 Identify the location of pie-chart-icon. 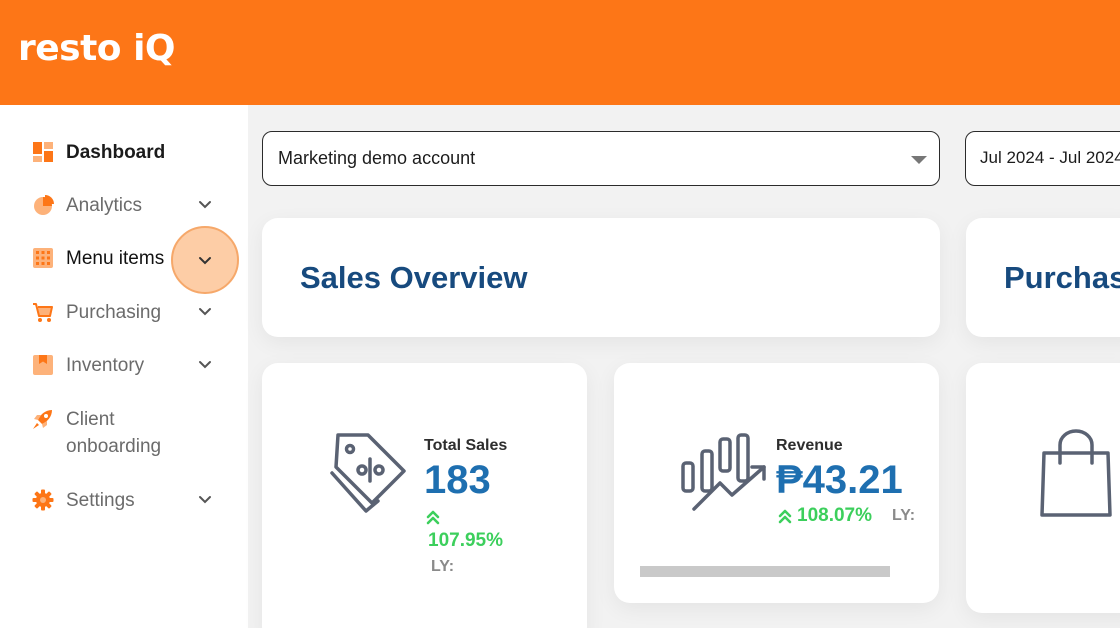
(44, 205).